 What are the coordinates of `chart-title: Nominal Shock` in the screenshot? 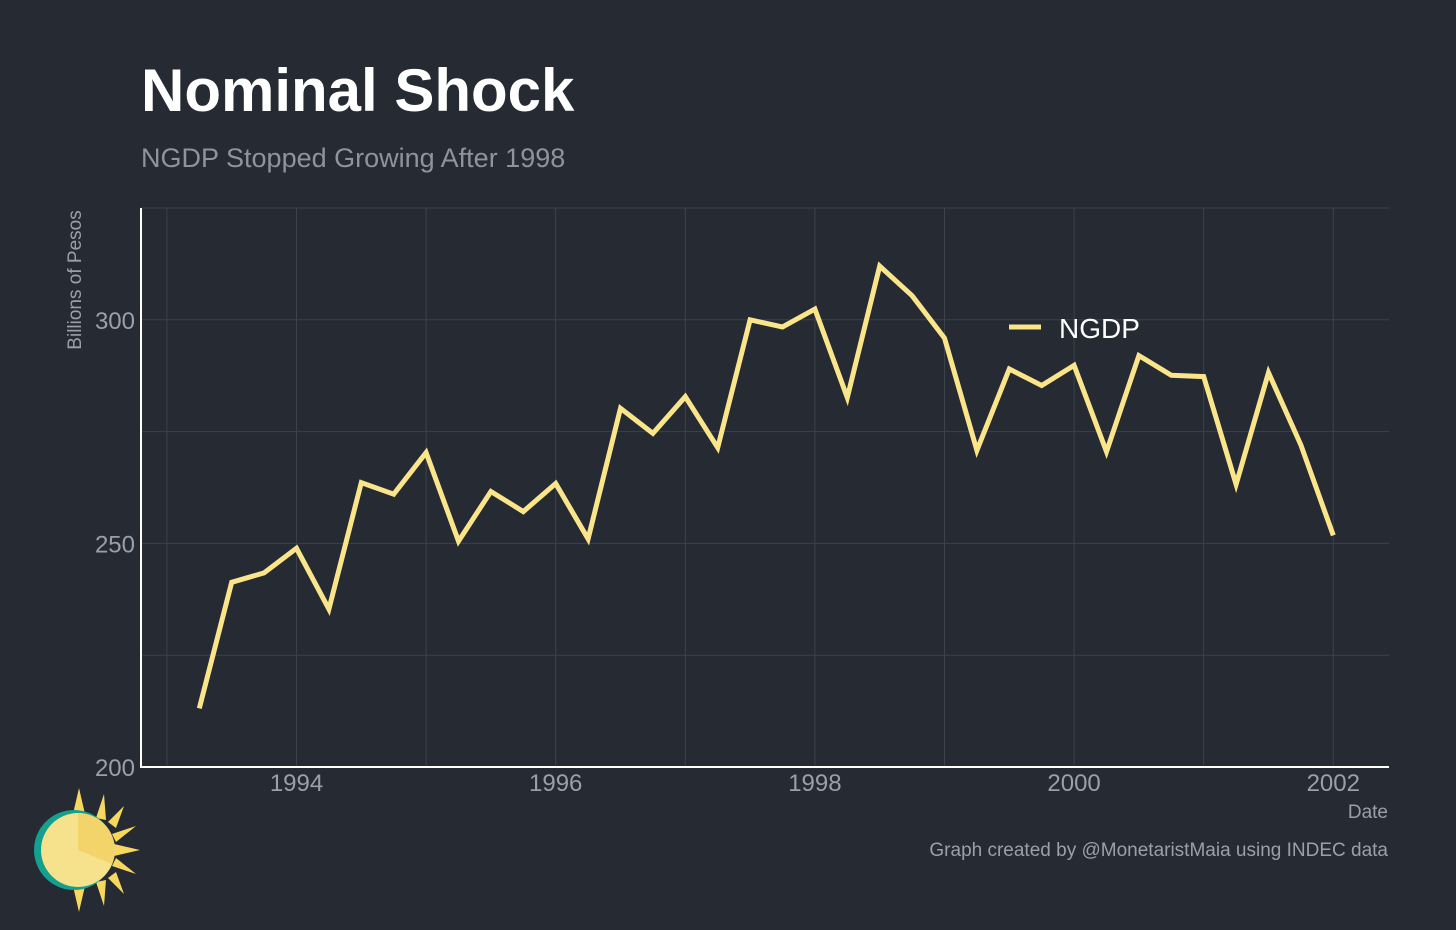 It's located at (358, 90).